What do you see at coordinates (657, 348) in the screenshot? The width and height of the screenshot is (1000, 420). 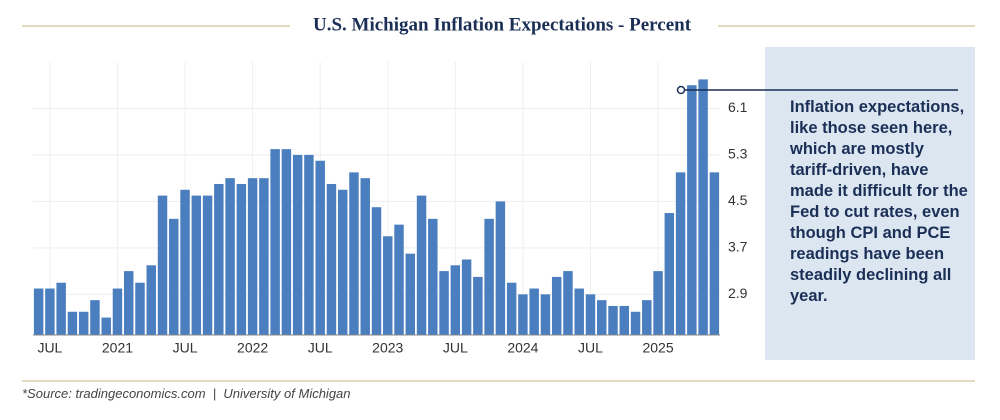 I see `x-tick-label: 2025` at bounding box center [657, 348].